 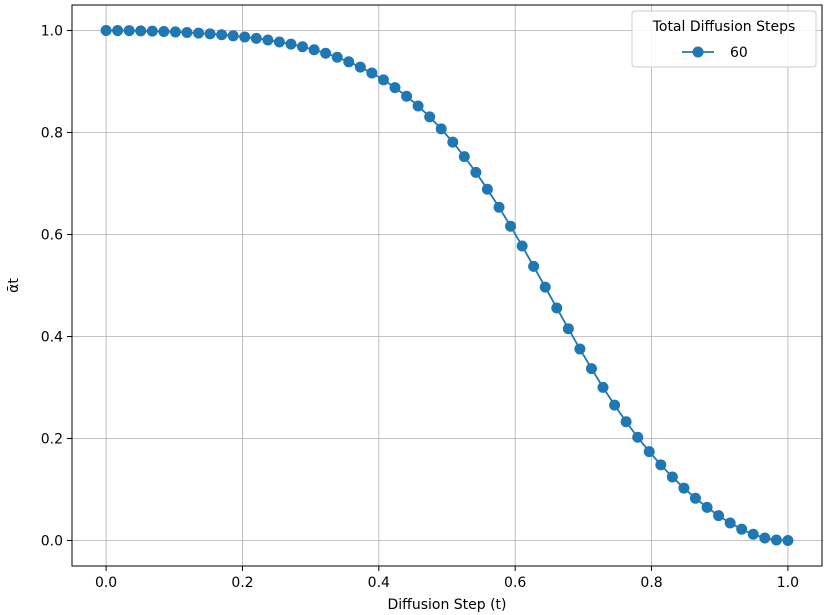 I want to click on x-tick-label: 0.8, so click(x=651, y=583).